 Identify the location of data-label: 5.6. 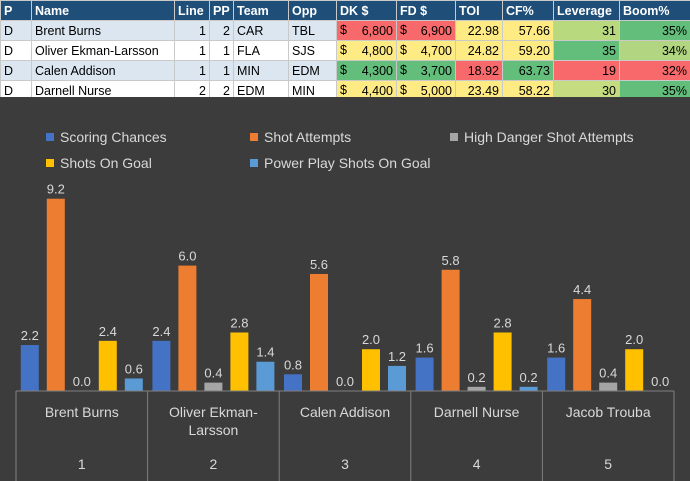
(319, 264).